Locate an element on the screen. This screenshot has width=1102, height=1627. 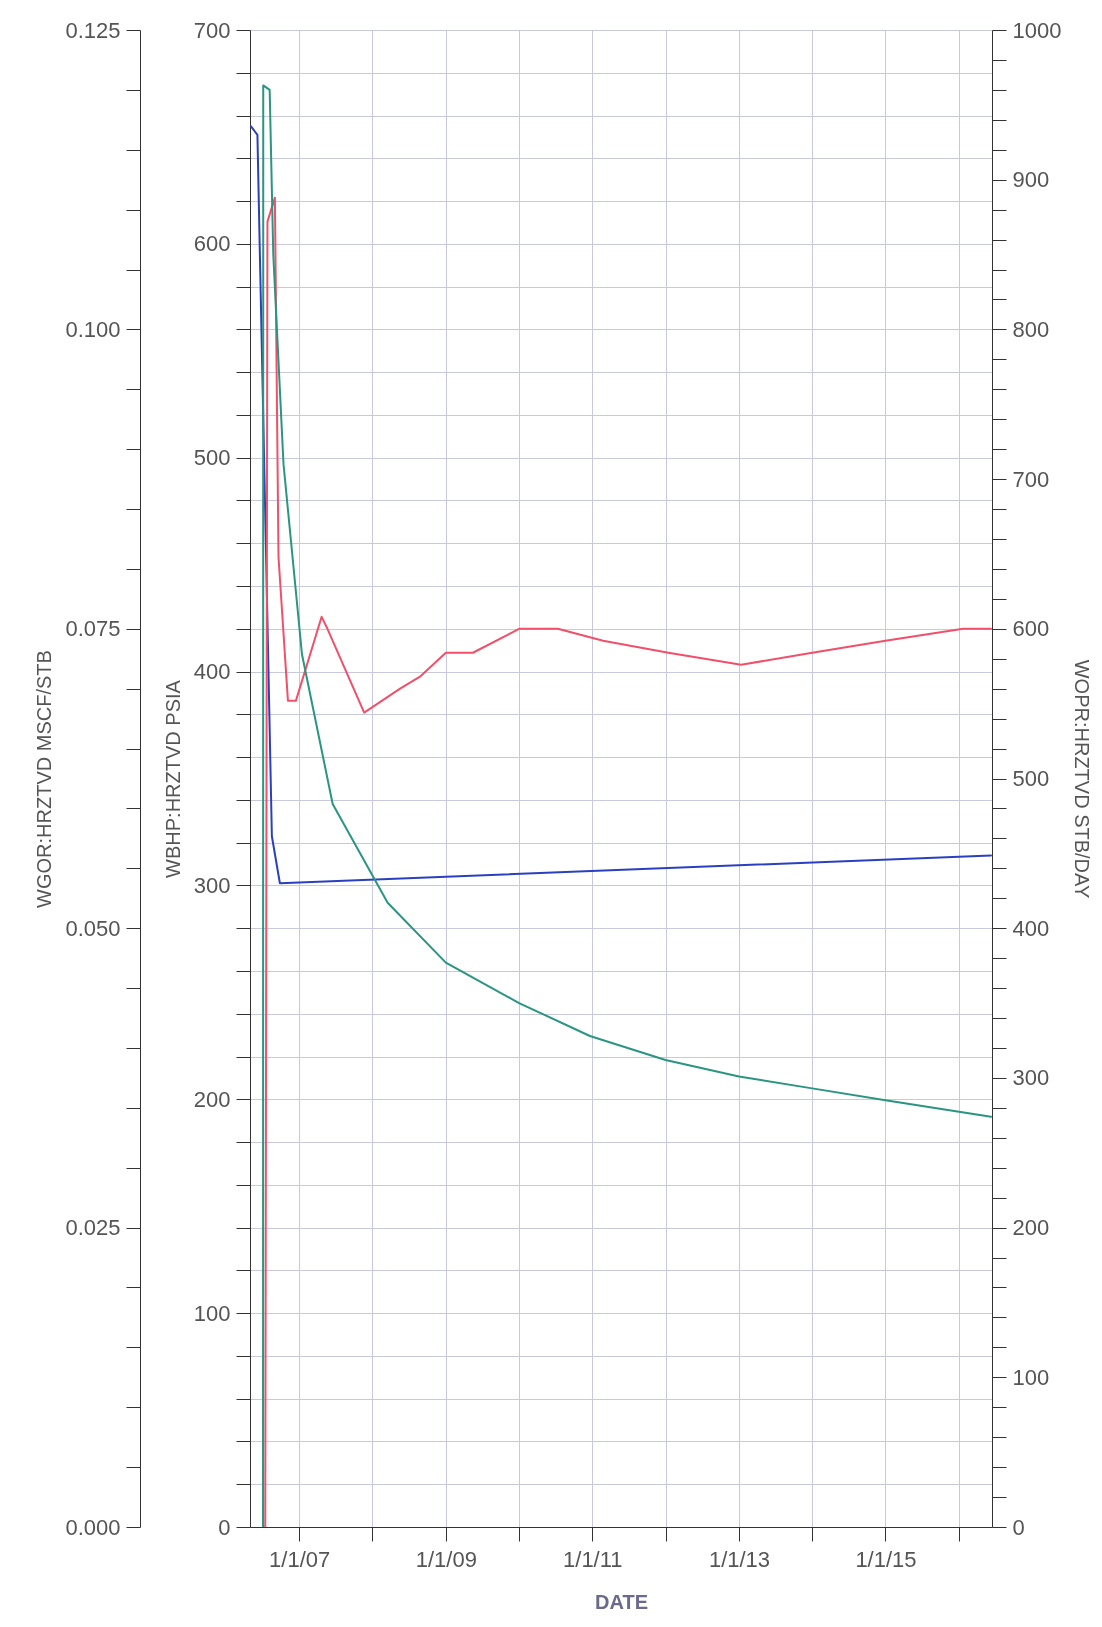
y3-tick-label: 200 is located at coordinates (1031, 1228).